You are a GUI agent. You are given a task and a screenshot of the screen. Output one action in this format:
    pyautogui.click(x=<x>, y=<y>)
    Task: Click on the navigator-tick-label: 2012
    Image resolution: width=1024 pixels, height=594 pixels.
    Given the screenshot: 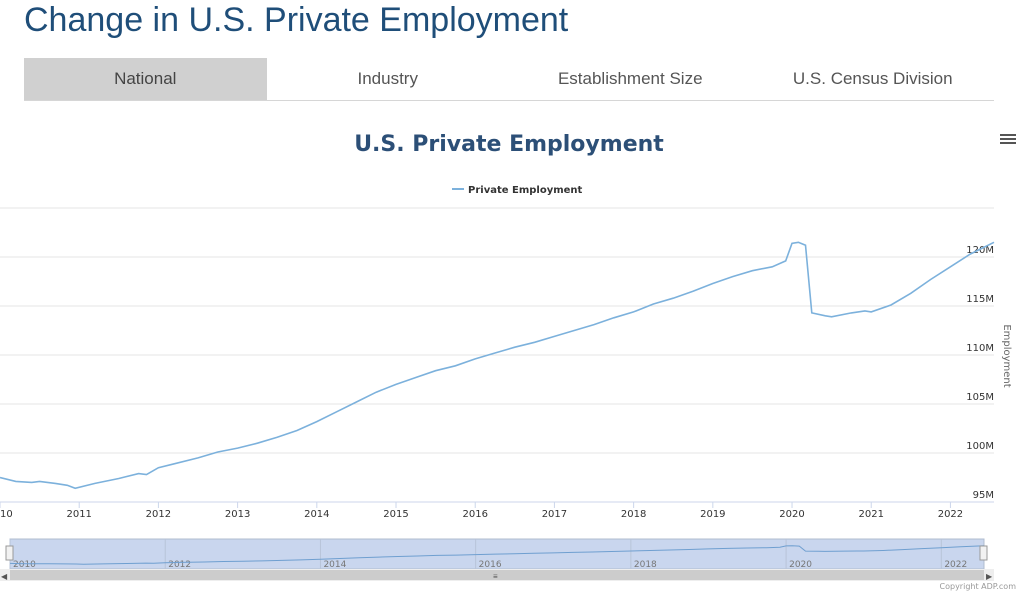 What is the action you would take?
    pyautogui.click(x=179, y=565)
    